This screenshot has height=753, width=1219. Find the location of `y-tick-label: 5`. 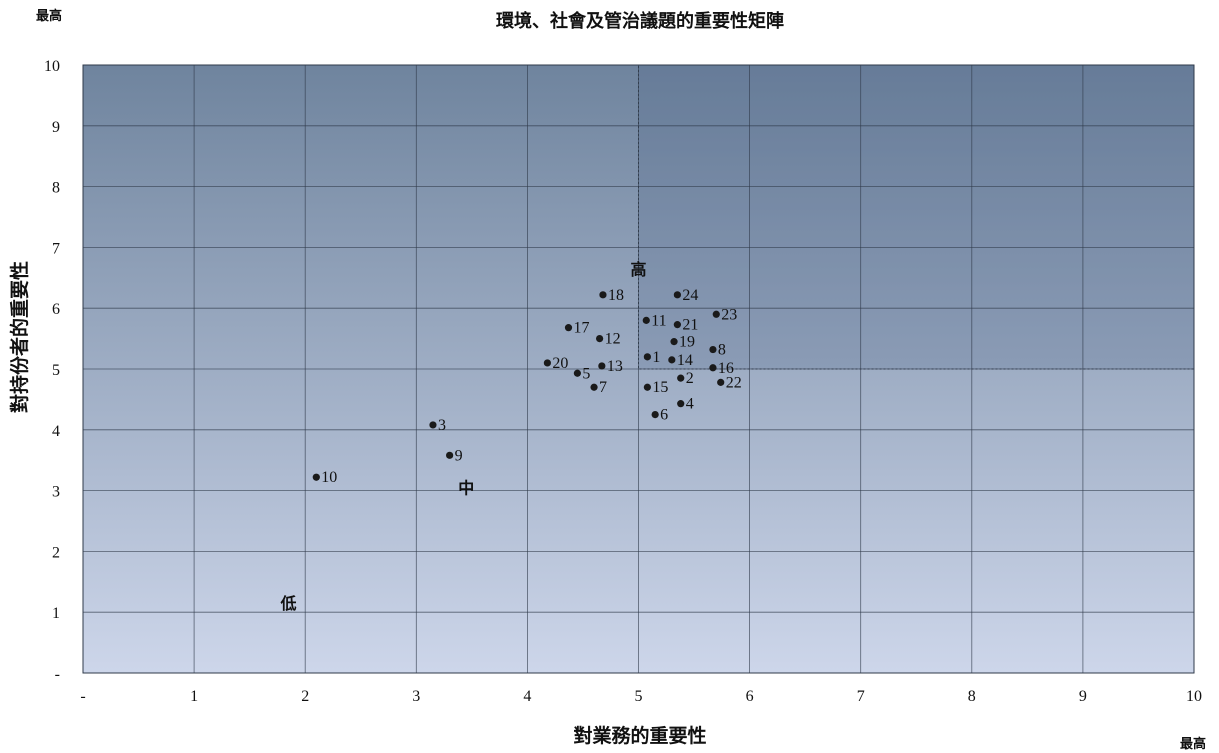

y-tick-label: 5 is located at coordinates (56, 370).